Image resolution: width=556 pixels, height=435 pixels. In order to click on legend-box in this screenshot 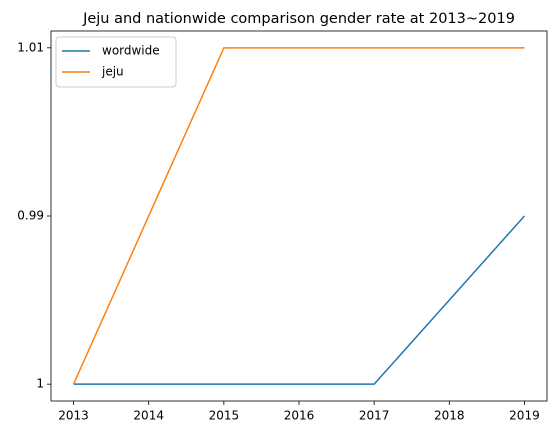, I will do `click(116, 62)`.